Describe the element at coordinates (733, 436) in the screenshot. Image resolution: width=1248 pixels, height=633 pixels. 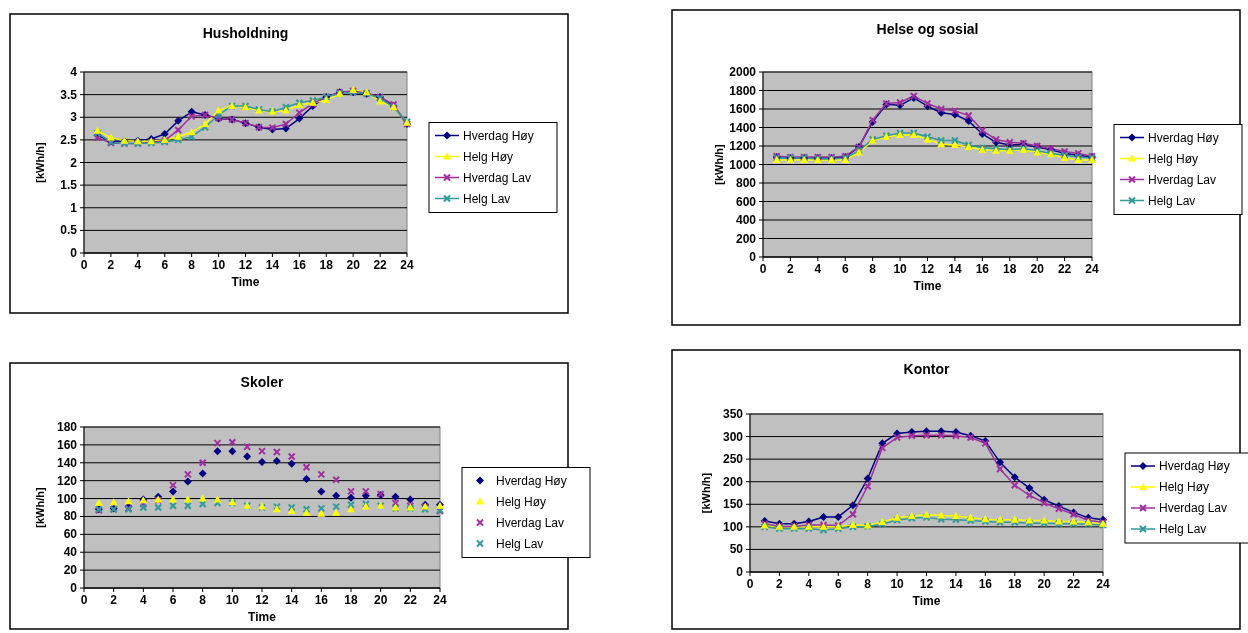
I see `y-tick-label: 300` at that location.